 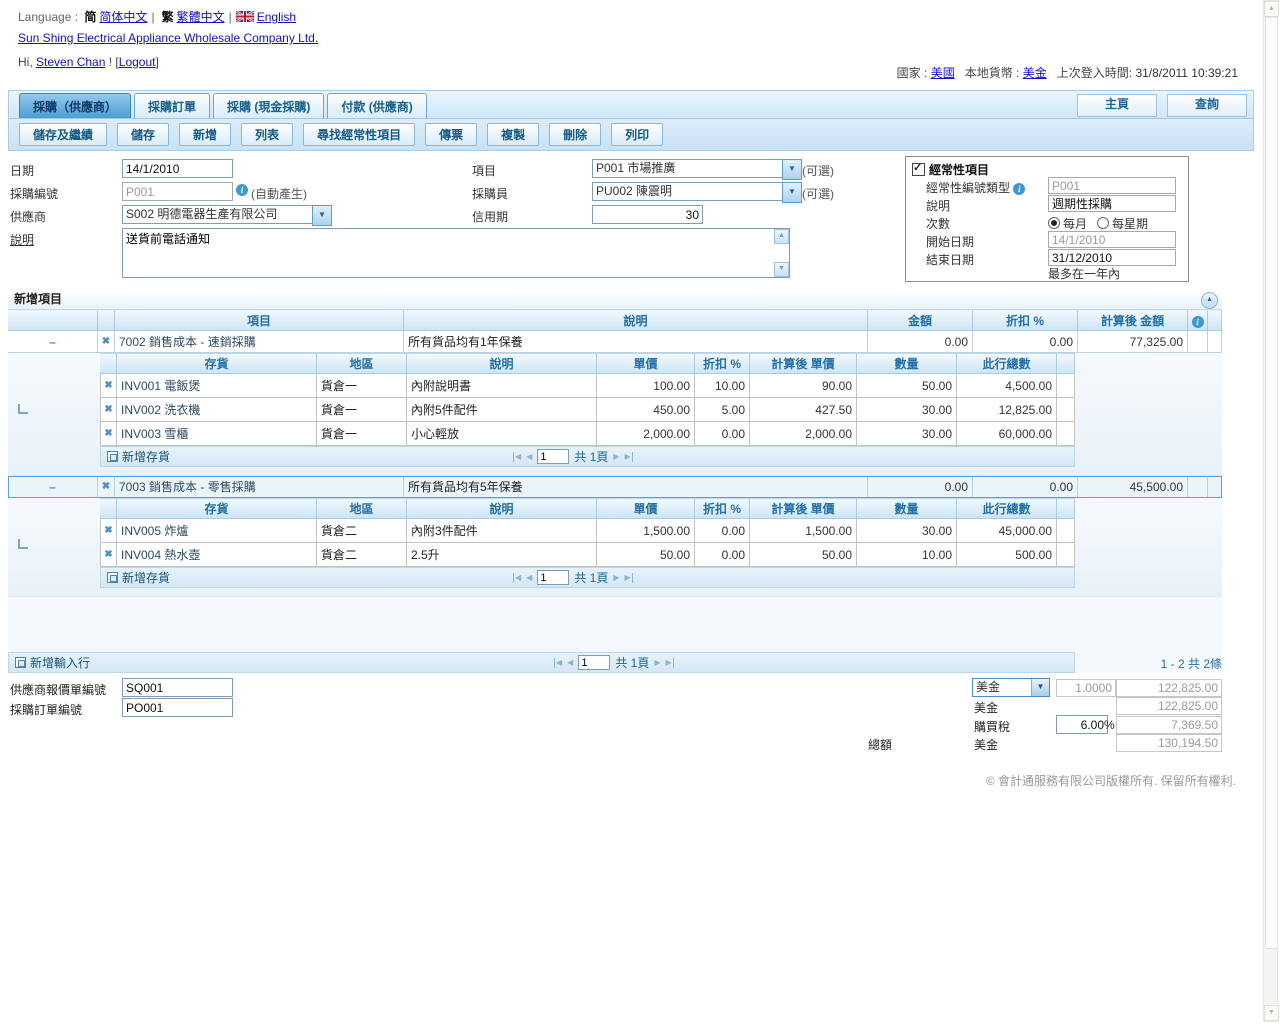 What do you see at coordinates (1066, 363) in the screenshot?
I see `sub-end-column-header` at bounding box center [1066, 363].